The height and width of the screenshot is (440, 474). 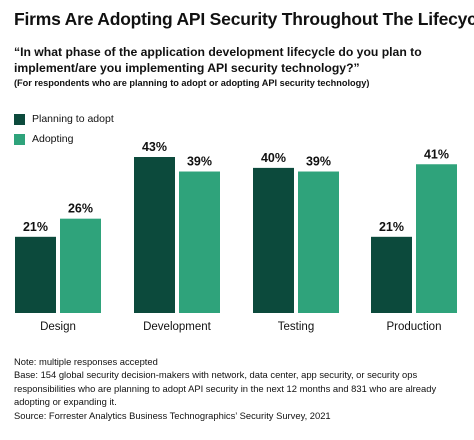 What do you see at coordinates (86, 361) in the screenshot?
I see `note-line: Note: multiple responses accepted` at bounding box center [86, 361].